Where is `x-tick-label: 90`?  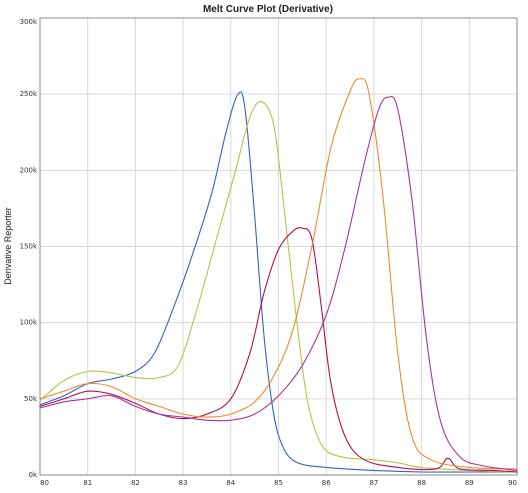
x-tick-label: 90 is located at coordinates (512, 483).